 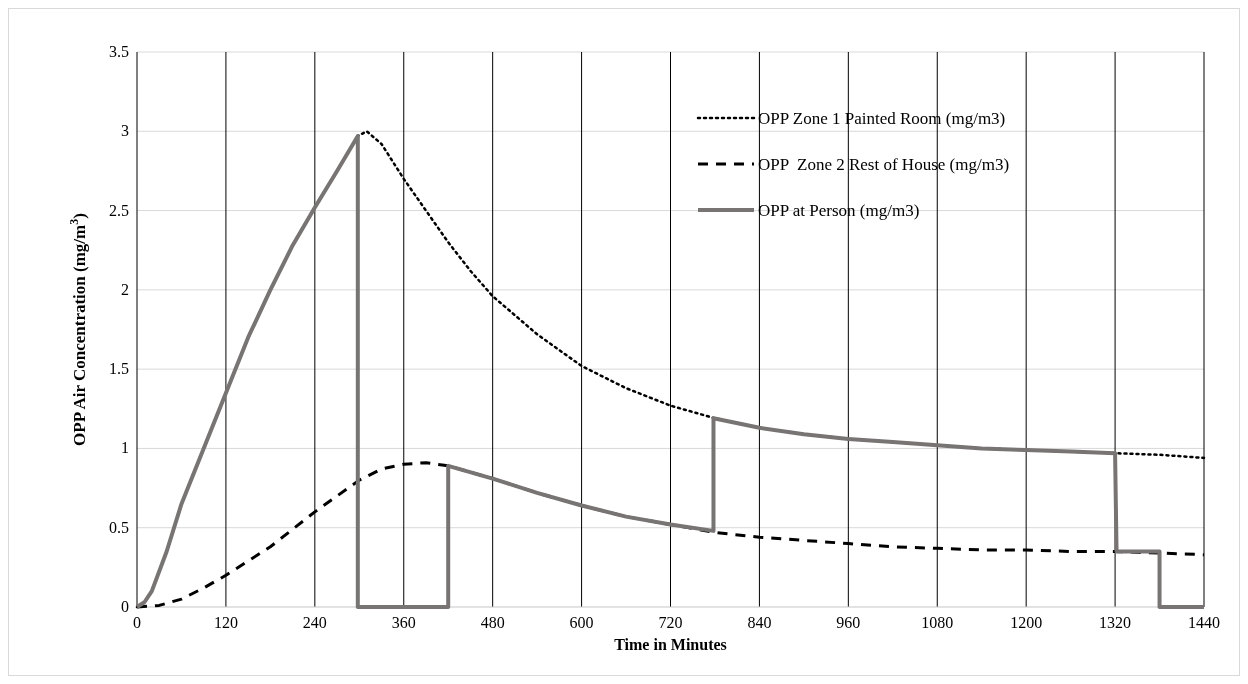 I want to click on x-tick-label: 120, so click(x=225, y=622).